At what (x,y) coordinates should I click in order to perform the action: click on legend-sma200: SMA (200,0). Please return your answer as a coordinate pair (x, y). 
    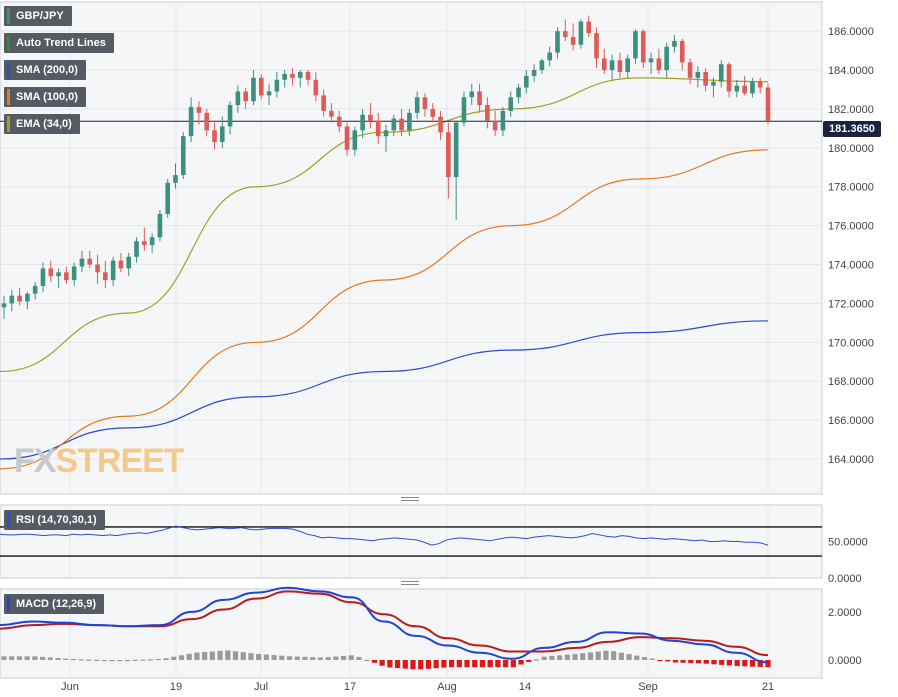
    Looking at the image, I should click on (45, 70).